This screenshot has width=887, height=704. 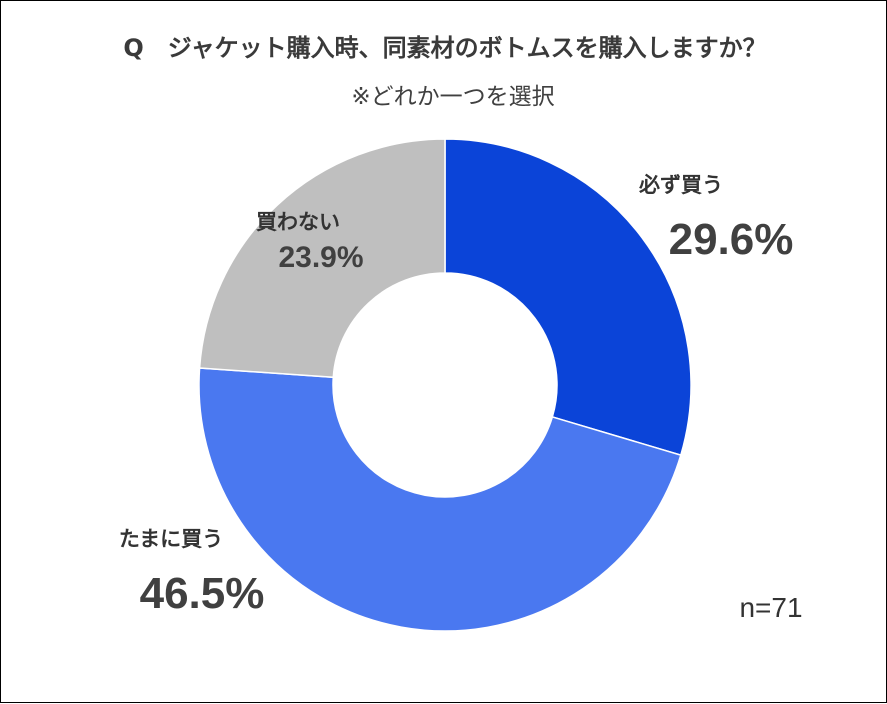 What do you see at coordinates (171, 539) in the screenshot?
I see `label-category-tamani: たまに買う` at bounding box center [171, 539].